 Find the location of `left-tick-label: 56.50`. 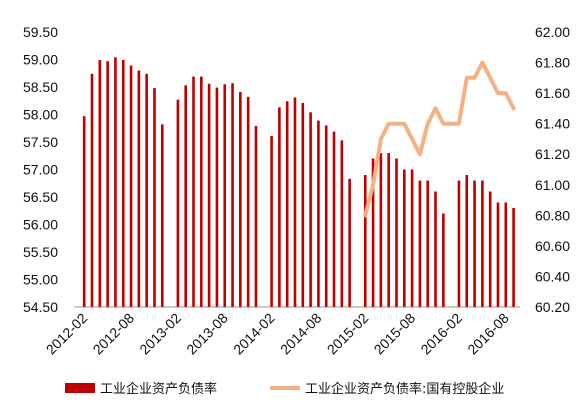

left-tick-label: 56.50 is located at coordinates (40, 197).